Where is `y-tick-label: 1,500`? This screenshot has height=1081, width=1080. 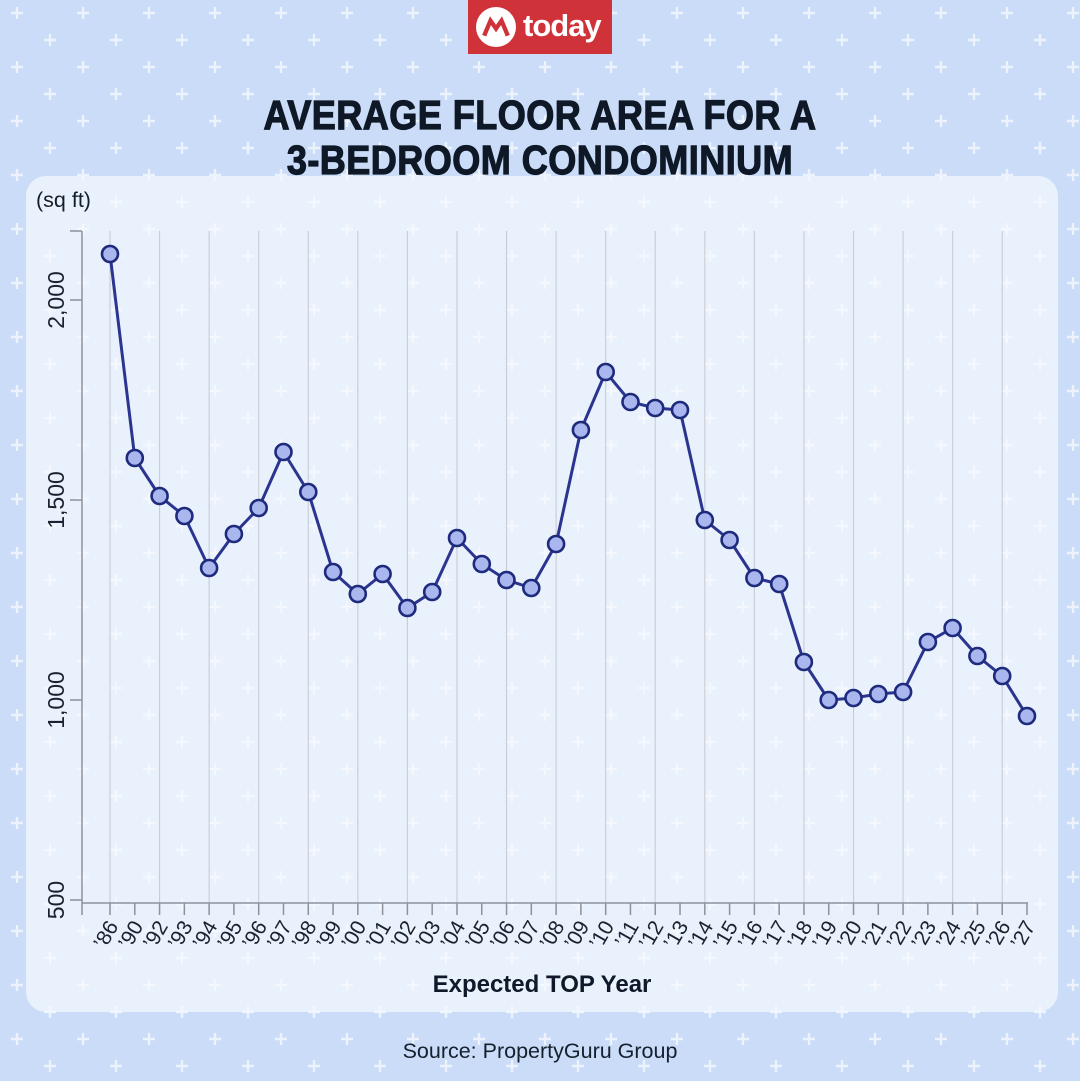
y-tick-label: 1,500 is located at coordinates (56, 500).